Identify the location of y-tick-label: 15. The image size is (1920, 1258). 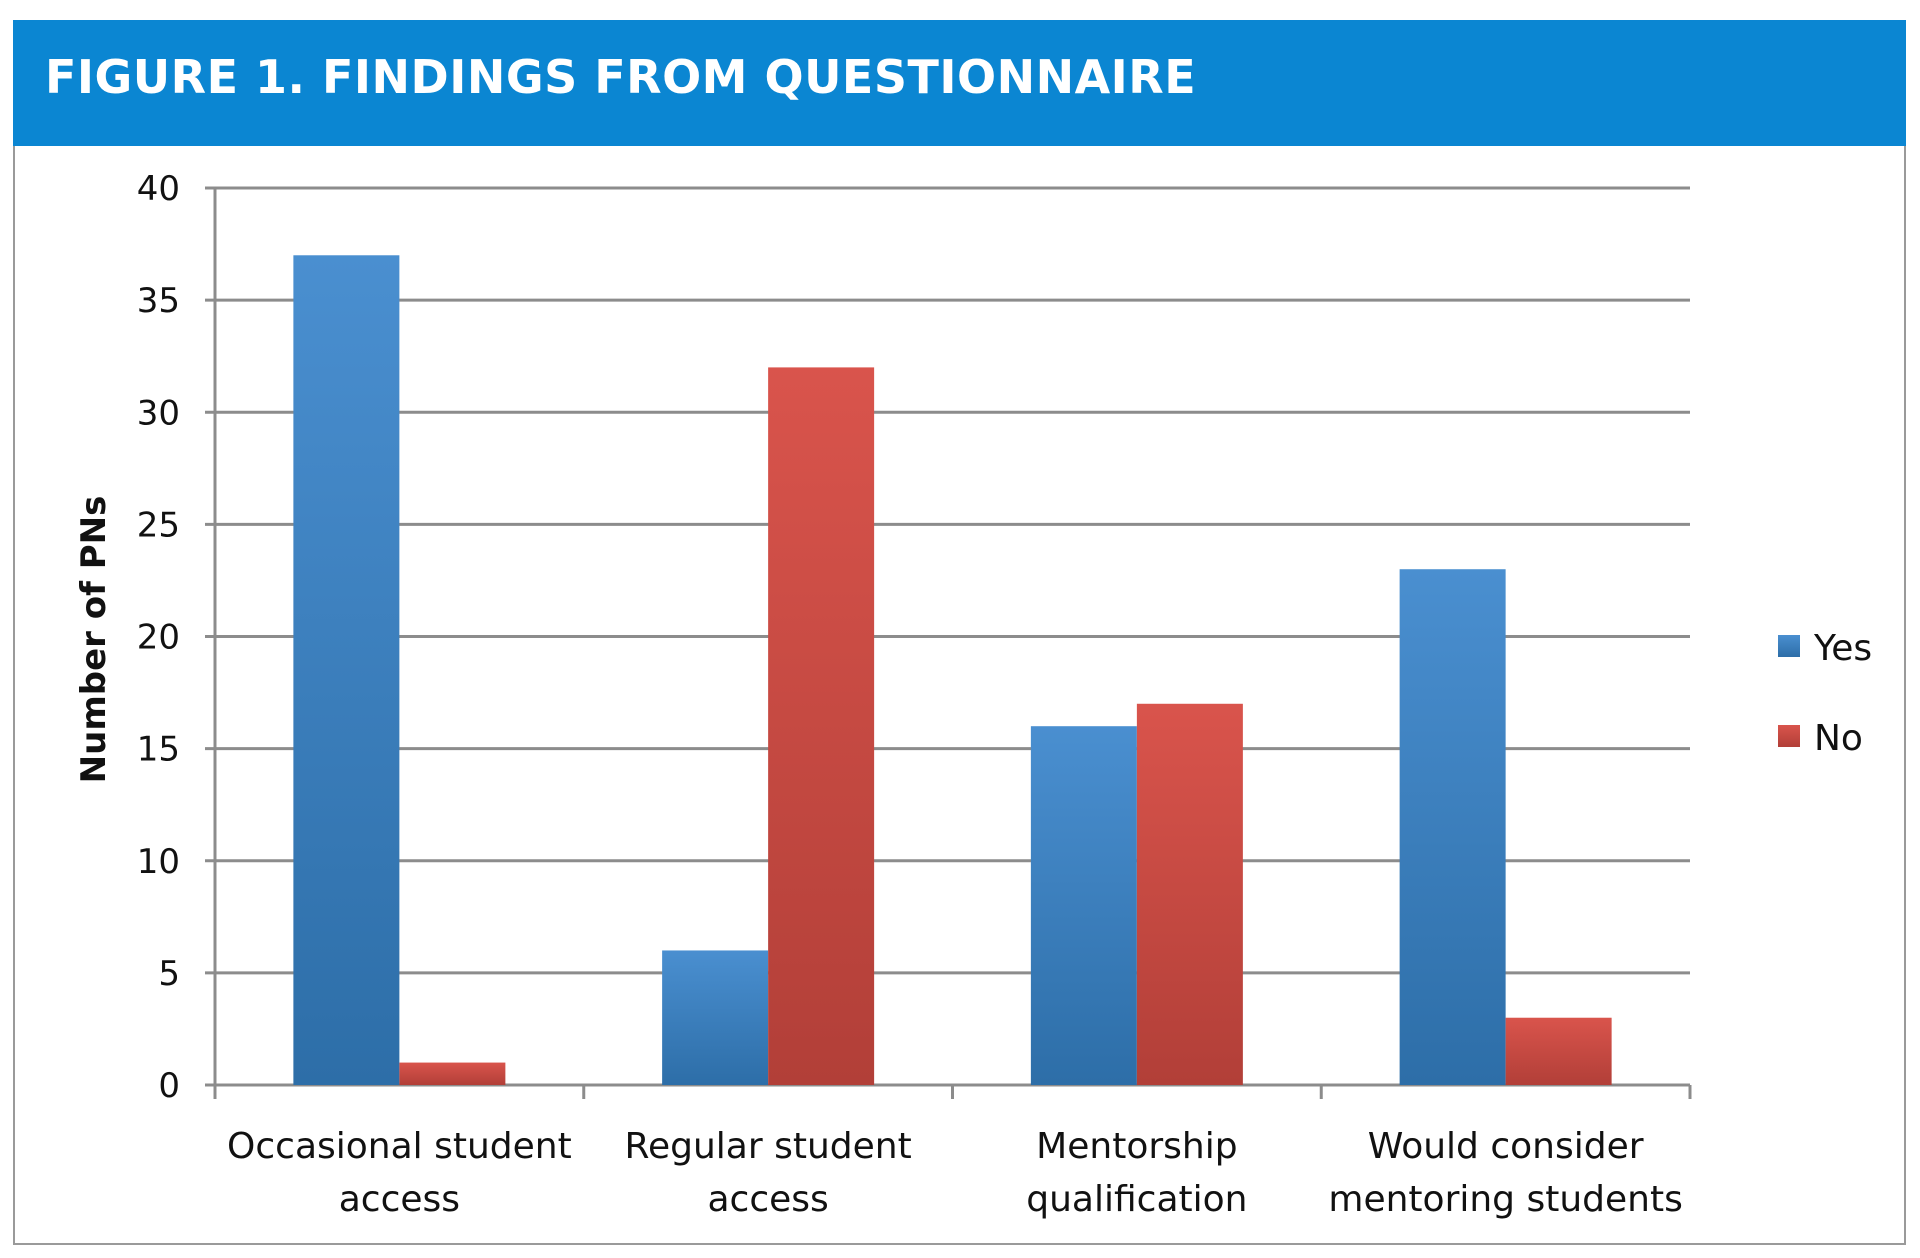
(158, 750).